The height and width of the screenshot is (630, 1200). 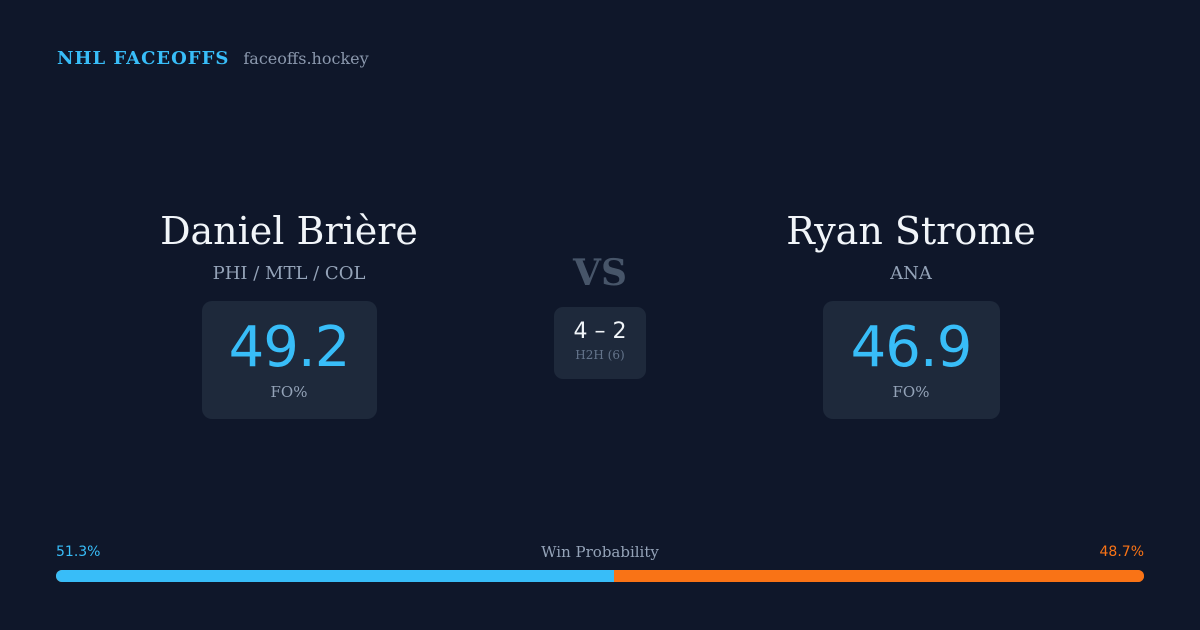 What do you see at coordinates (911, 347) in the screenshot?
I see `player-right-fo-value: 46.9` at bounding box center [911, 347].